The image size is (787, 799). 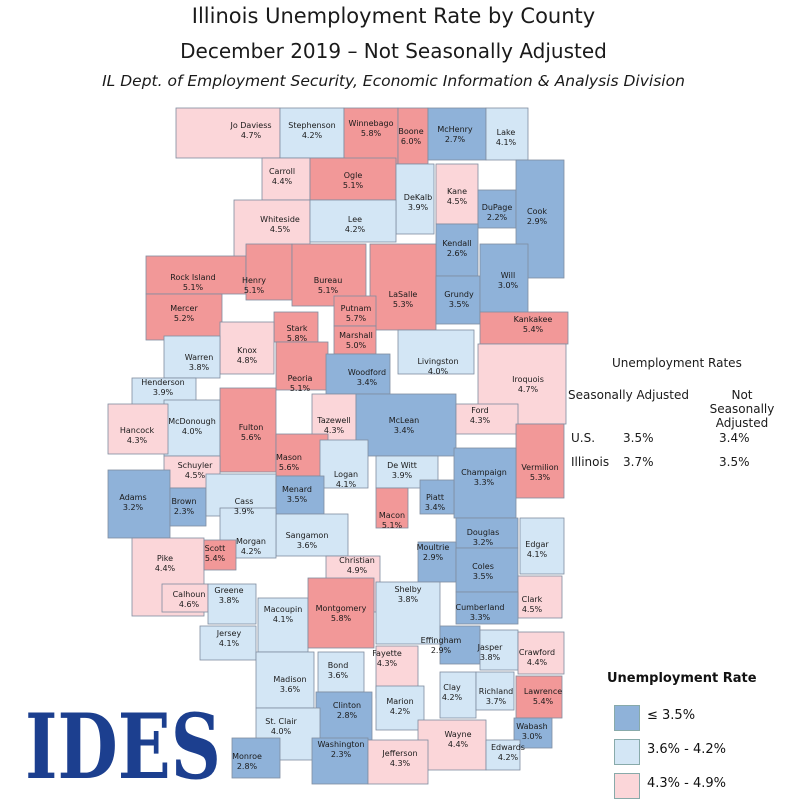 I want to click on county-name-macoupin: Macoupin, so click(x=283, y=609).